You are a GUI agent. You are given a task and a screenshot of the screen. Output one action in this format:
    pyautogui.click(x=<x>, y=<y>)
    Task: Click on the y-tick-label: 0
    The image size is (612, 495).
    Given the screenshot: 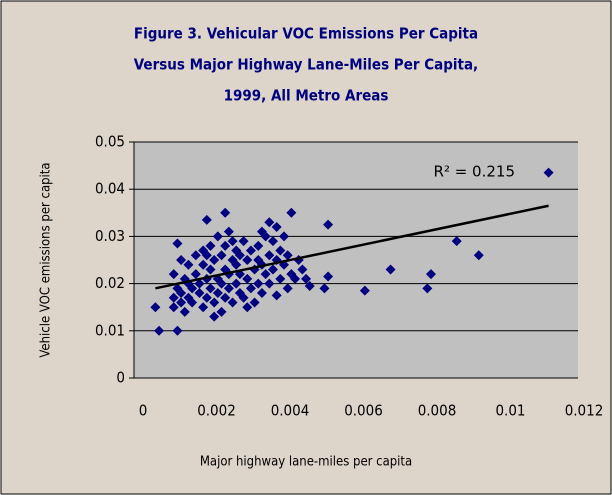 What is the action you would take?
    pyautogui.click(x=120, y=378)
    